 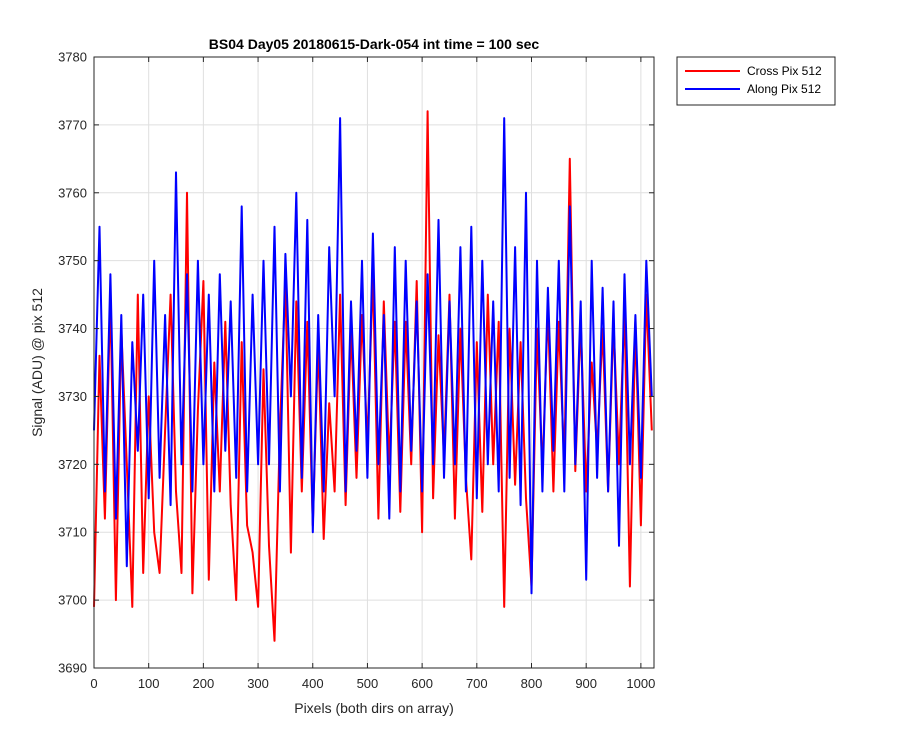 What do you see at coordinates (374, 708) in the screenshot?
I see `x-axis-label: Pixels (both dirs on array)` at bounding box center [374, 708].